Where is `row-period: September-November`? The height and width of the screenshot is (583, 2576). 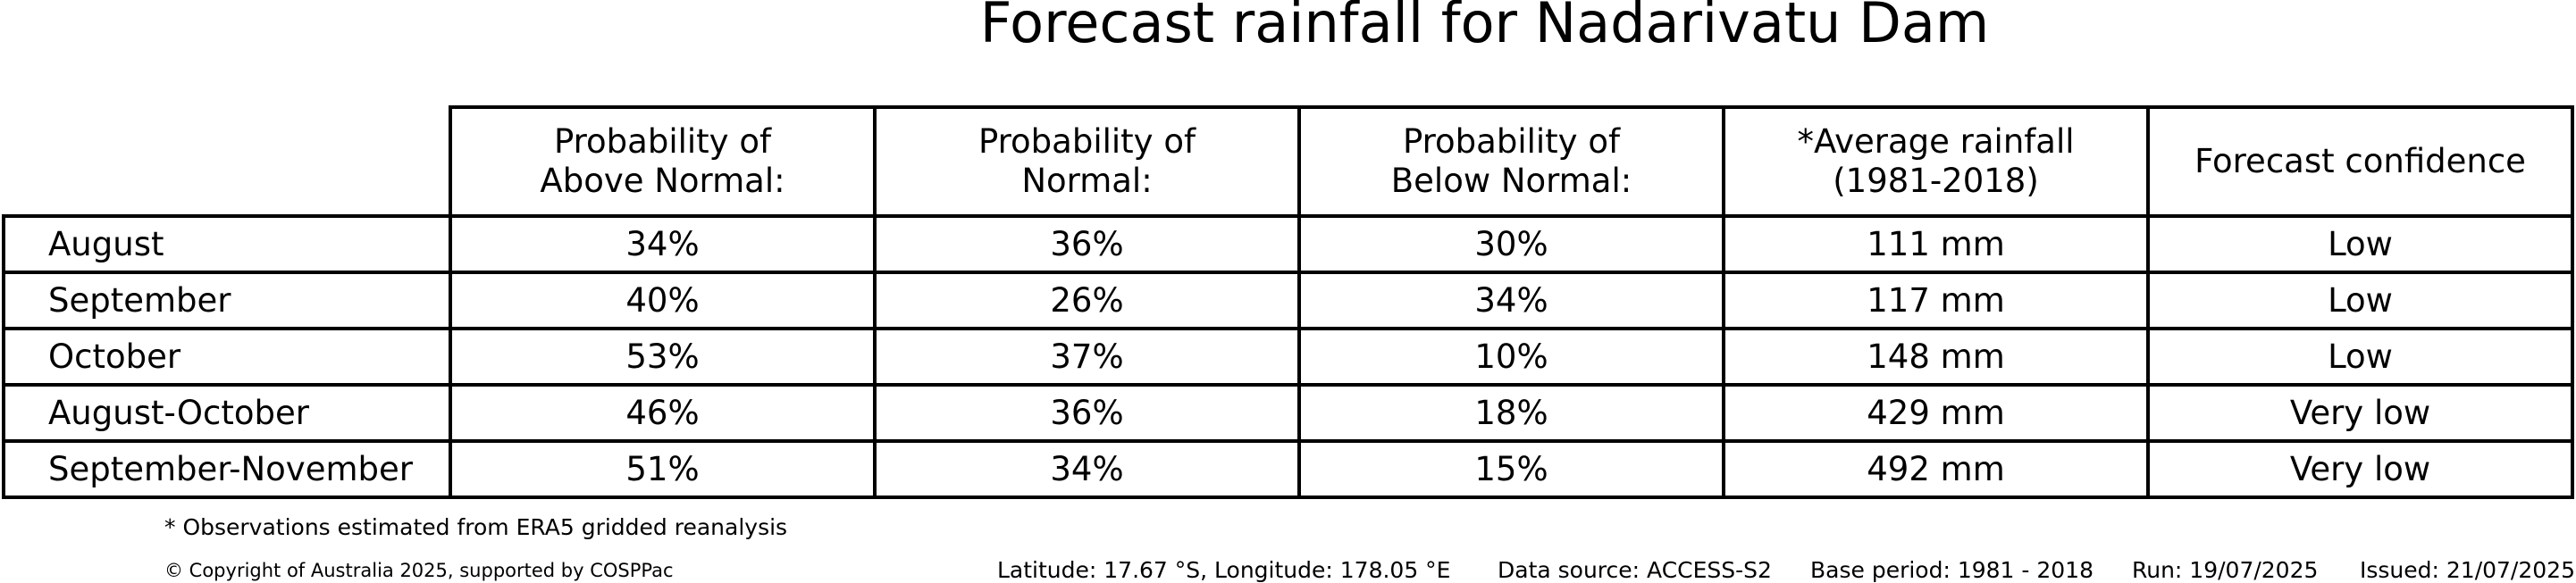 row-period: September-November is located at coordinates (227, 469).